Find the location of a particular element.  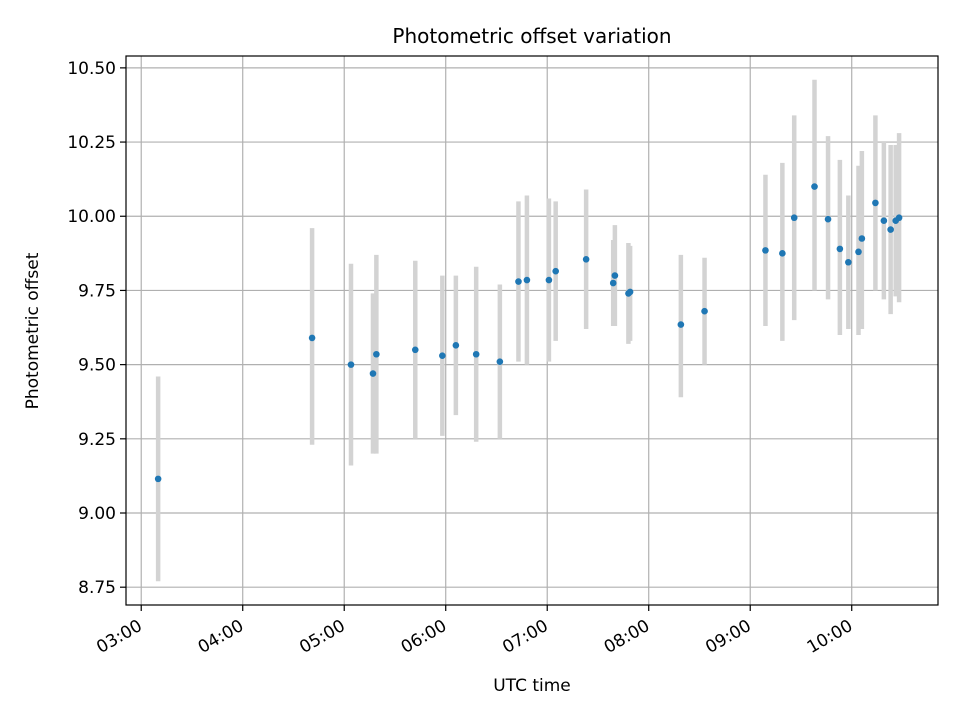

y-tick-label: 10.25 is located at coordinates (91, 143).